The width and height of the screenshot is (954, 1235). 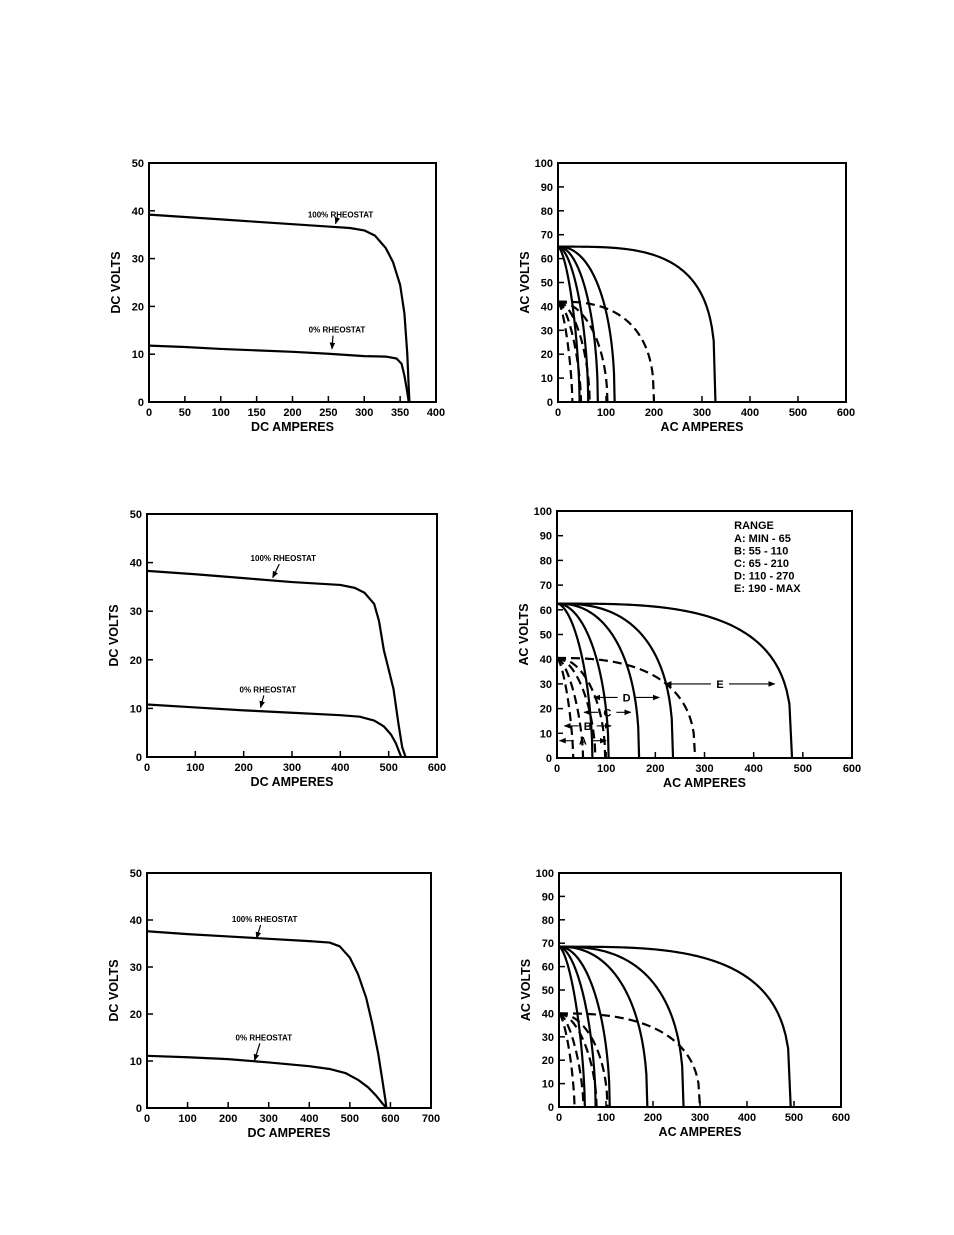 I want to click on series-line-4-solid, so click(x=584, y=1026).